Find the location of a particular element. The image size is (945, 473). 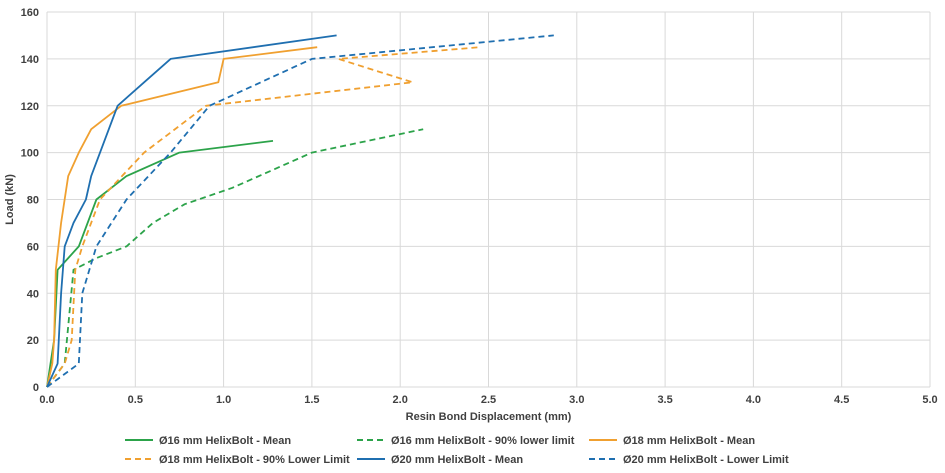

y-tick-label: 40 is located at coordinates (33, 294).